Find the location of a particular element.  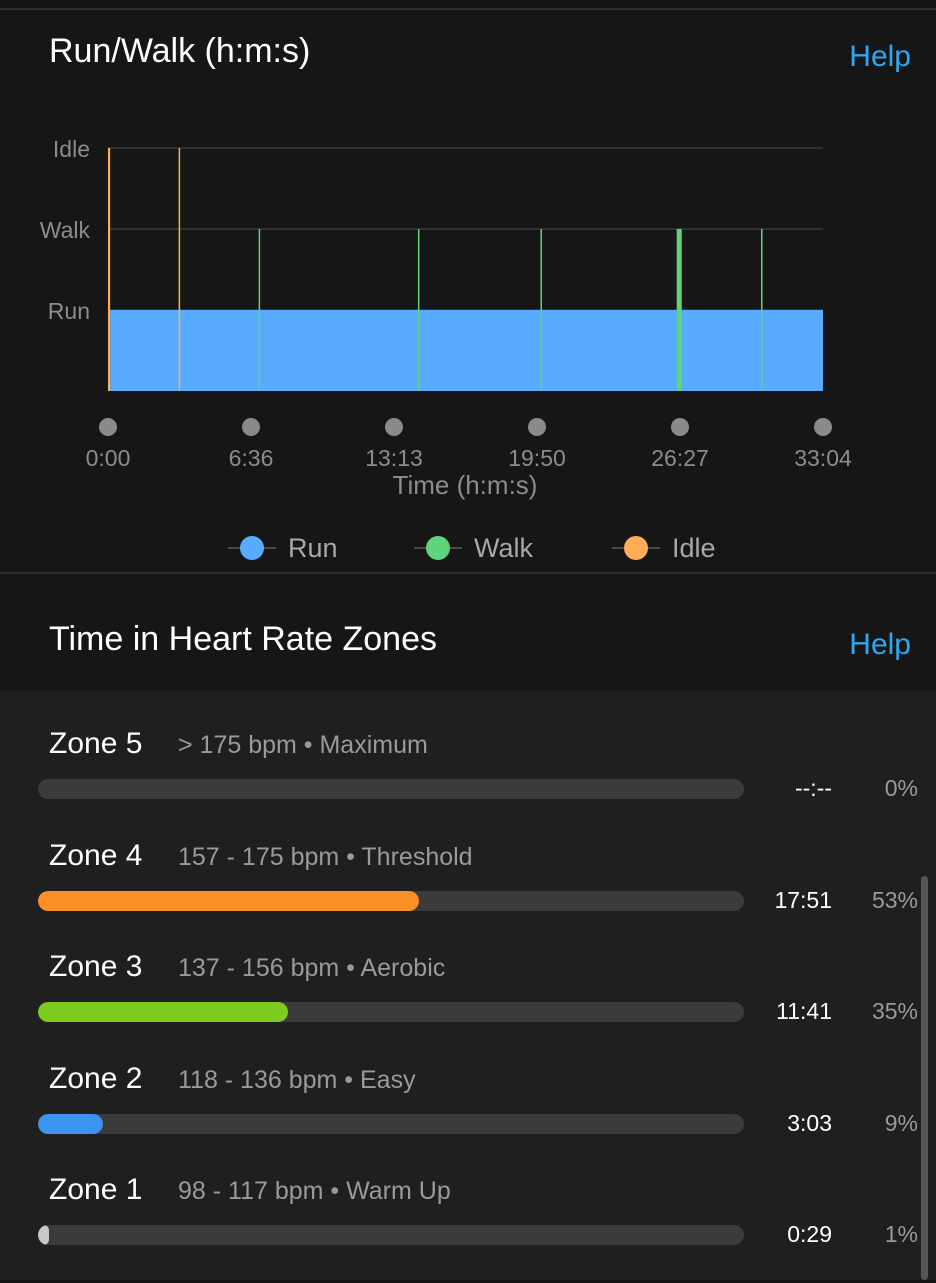

zone-name: Zone 2 is located at coordinates (96, 1078).